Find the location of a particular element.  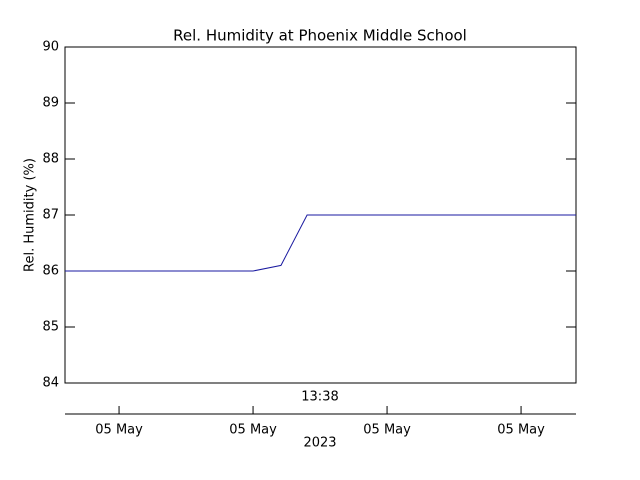

y-tick-label: 87 is located at coordinates (50, 215).